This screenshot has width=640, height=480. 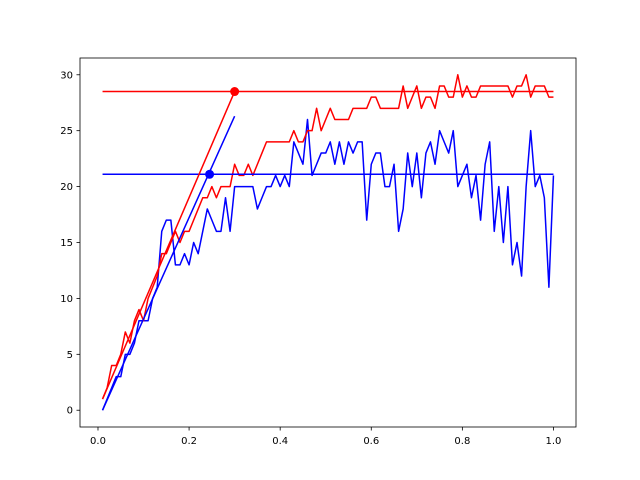 I want to click on y-tick-label: 10, so click(x=66, y=299).